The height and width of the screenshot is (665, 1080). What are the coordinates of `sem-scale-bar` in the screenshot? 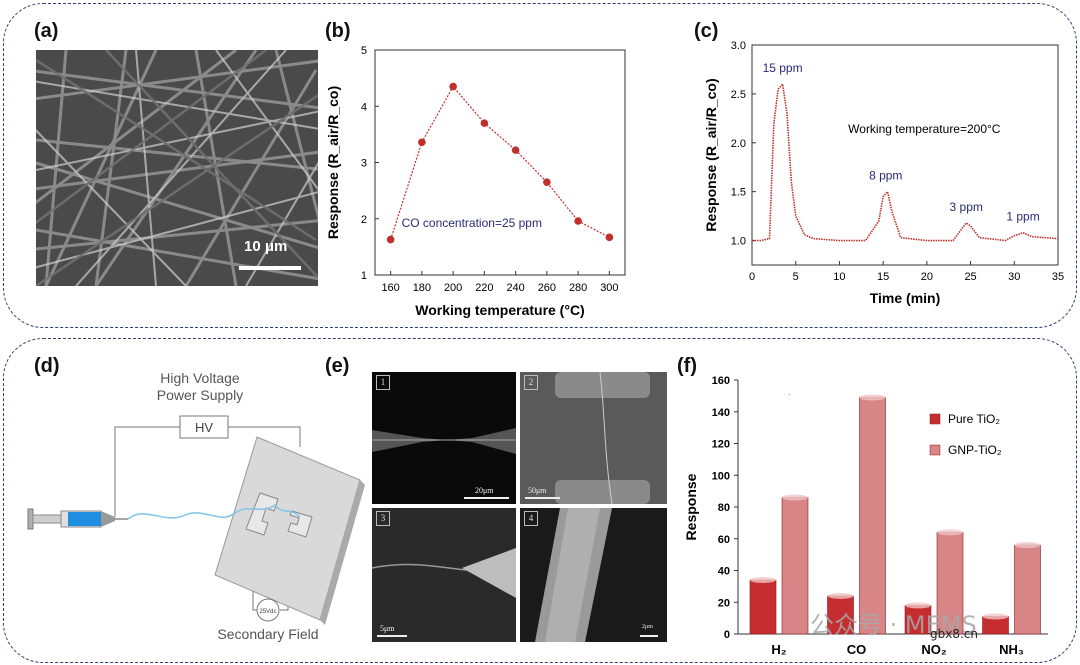 It's located at (270, 268).